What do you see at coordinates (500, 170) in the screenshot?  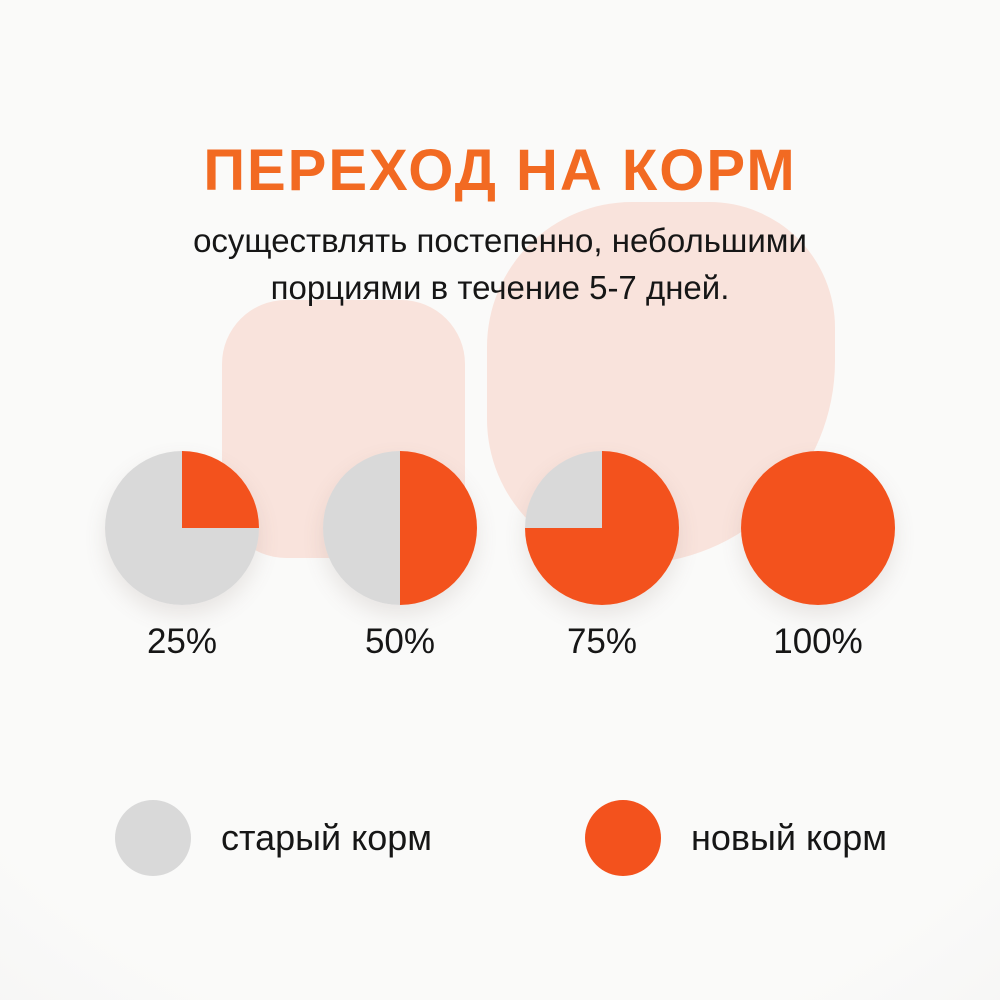 I see `page-title: ПЕРЕХОД НА КОРМ` at bounding box center [500, 170].